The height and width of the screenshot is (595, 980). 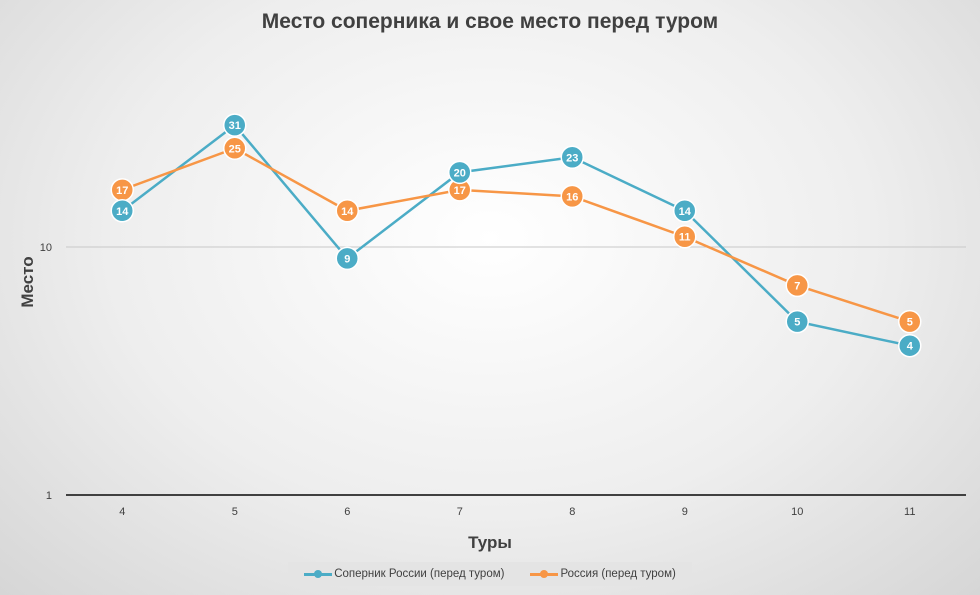 What do you see at coordinates (235, 512) in the screenshot?
I see `x-tick-label: 5` at bounding box center [235, 512].